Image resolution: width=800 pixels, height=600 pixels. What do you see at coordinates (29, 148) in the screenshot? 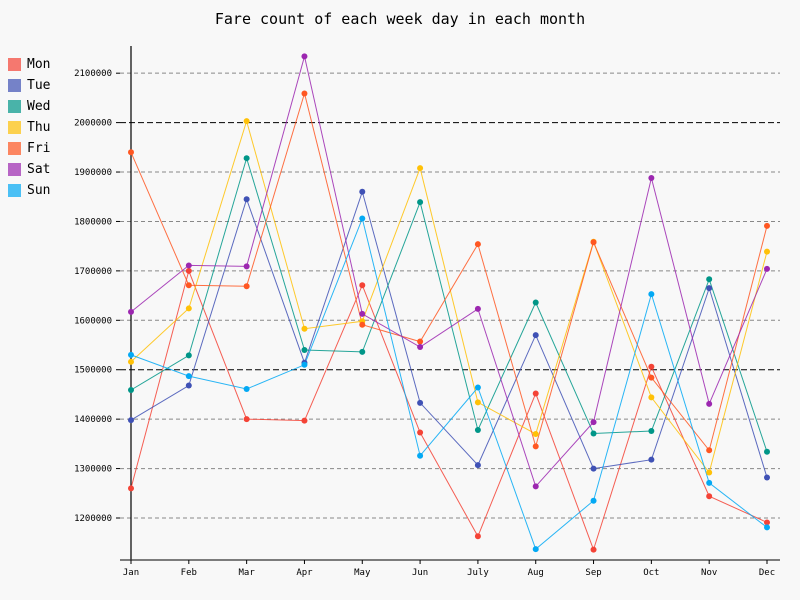
I see `legend-item-fri: Fri` at bounding box center [29, 148].